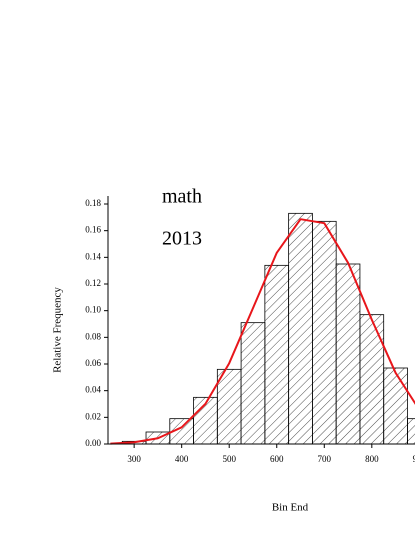 The height and width of the screenshot is (537, 415). What do you see at coordinates (414, 459) in the screenshot?
I see `x-tick-label: 900` at bounding box center [414, 459].